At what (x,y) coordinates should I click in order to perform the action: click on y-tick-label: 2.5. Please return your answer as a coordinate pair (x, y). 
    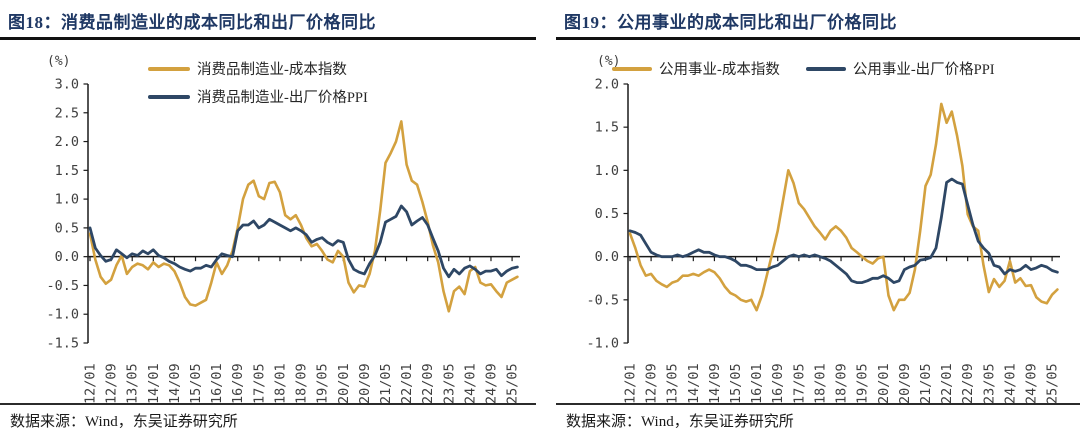
    Looking at the image, I should click on (67, 113).